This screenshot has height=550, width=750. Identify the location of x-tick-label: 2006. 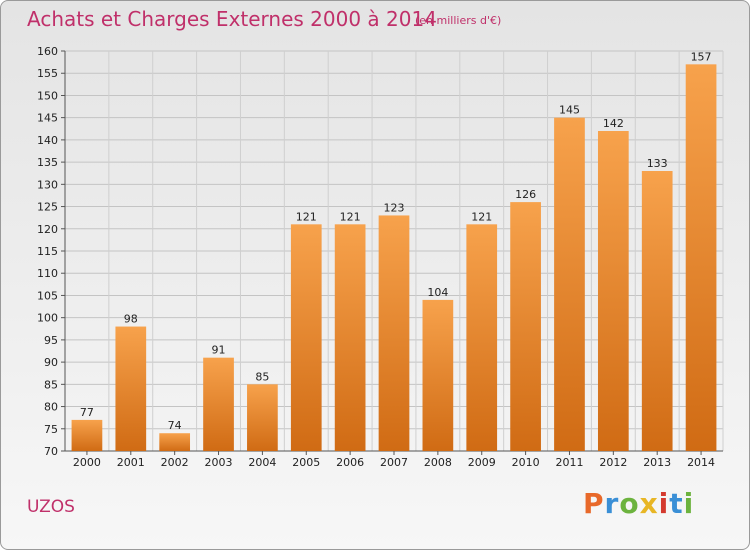
(350, 462).